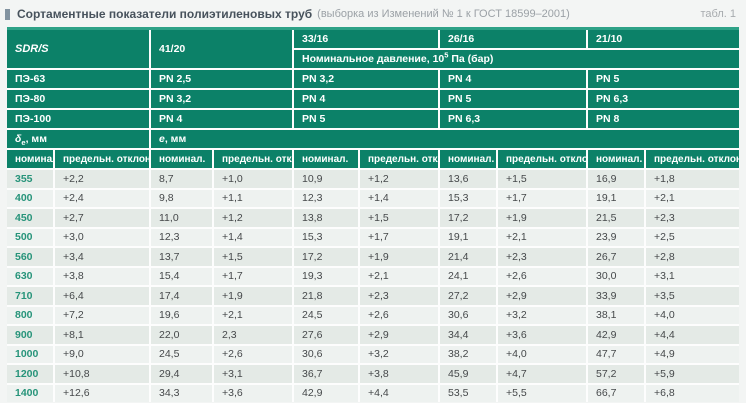 The height and width of the screenshot is (403, 746). Describe the element at coordinates (468, 374) in the screenshot. I see `value-cell: 45,9` at that location.